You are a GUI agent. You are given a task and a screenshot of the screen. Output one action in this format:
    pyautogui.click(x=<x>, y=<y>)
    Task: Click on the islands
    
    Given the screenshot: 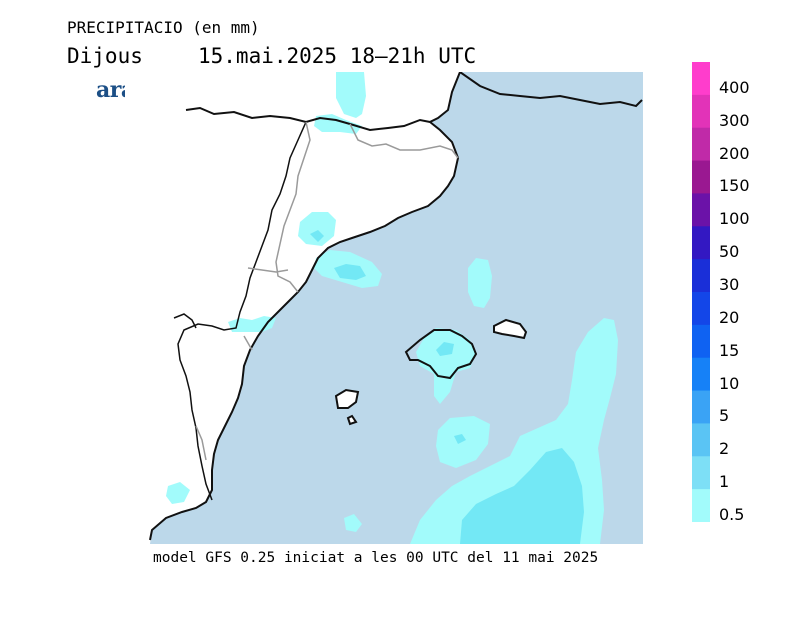 What is the action you would take?
    pyautogui.click(x=431, y=372)
    